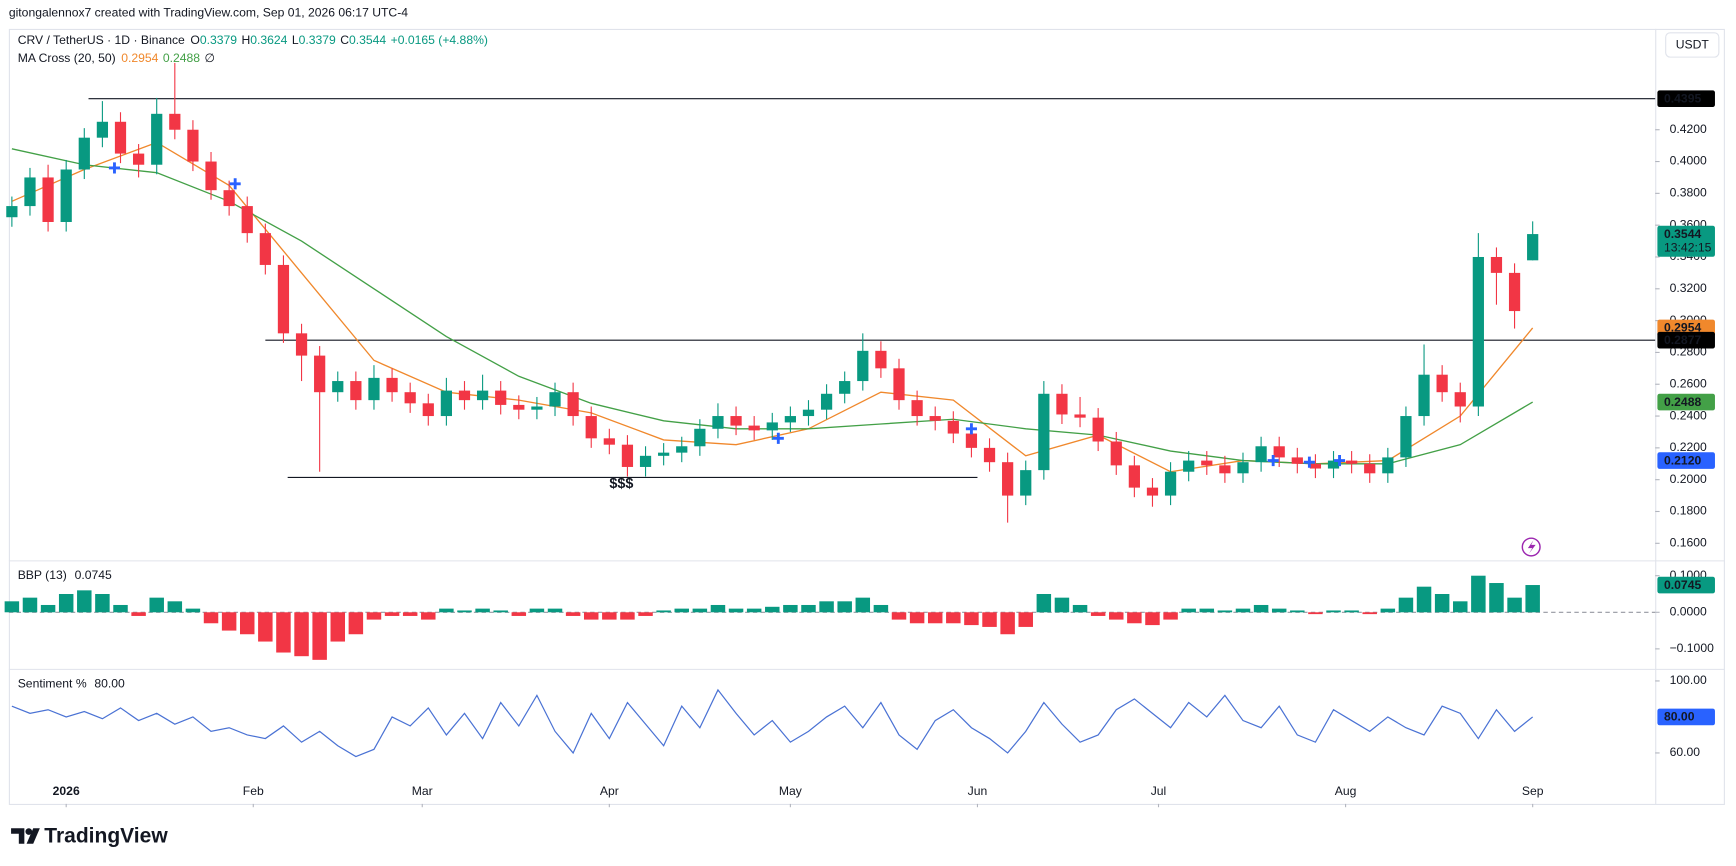 This screenshot has width=1736, height=866. I want to click on price-tag-label: 0.3544, so click(1682, 234).